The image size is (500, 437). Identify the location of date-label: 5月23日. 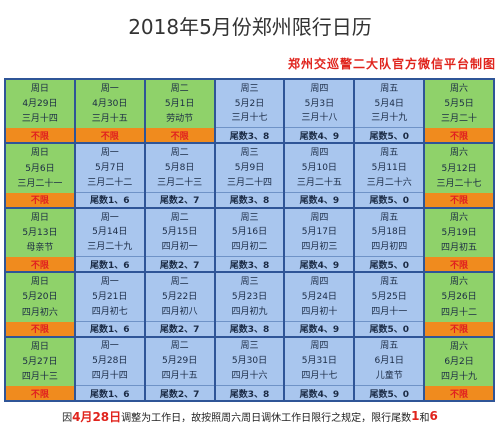
(249, 296).